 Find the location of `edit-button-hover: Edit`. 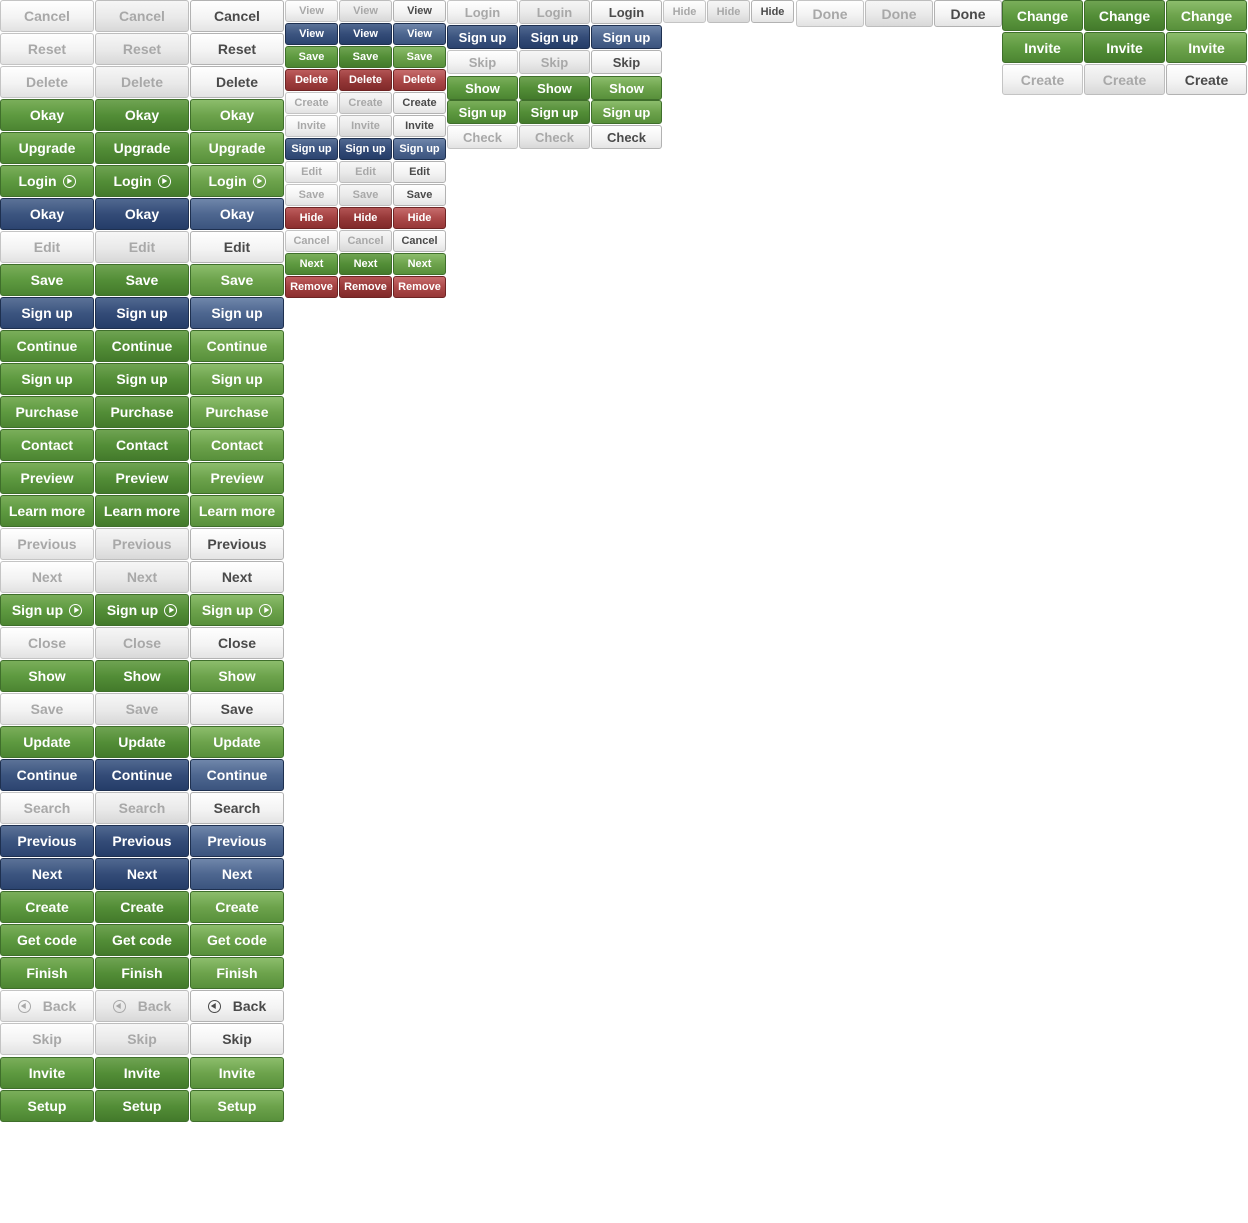

edit-button-hover: Edit is located at coordinates (237, 247).